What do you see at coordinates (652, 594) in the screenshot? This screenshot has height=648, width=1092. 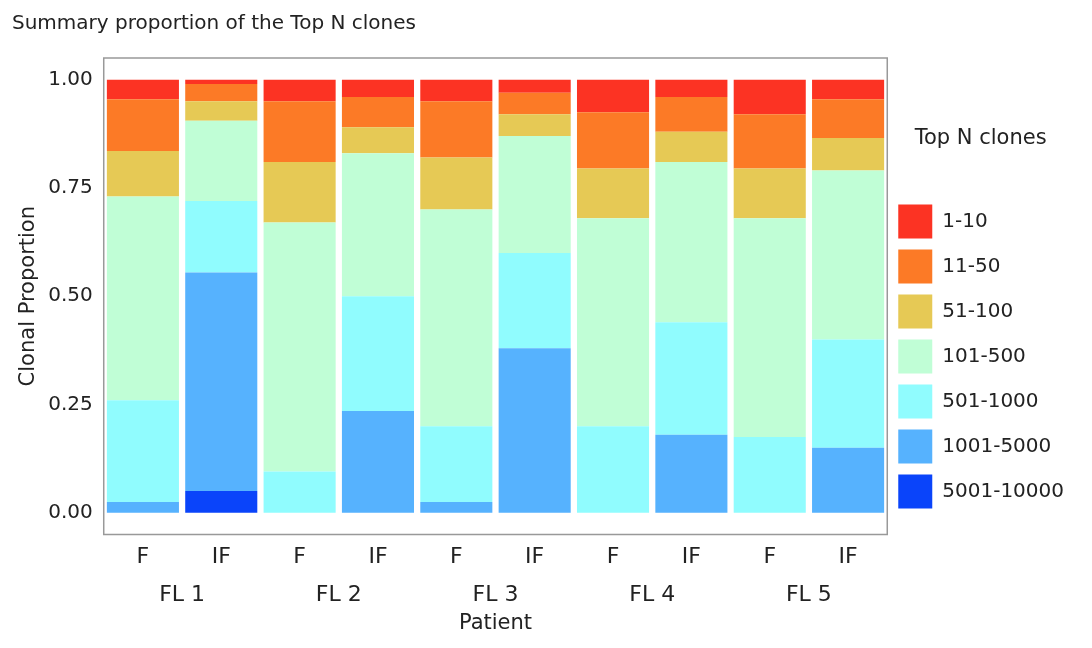 I see `text: FL 4` at bounding box center [652, 594].